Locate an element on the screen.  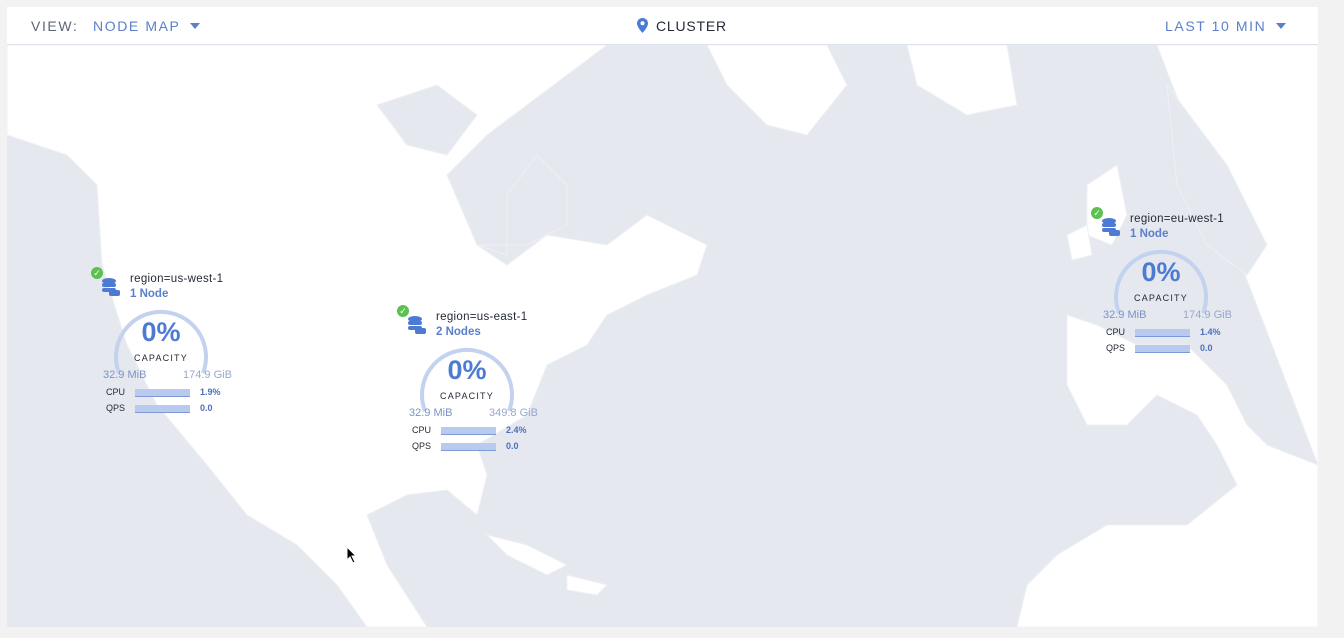
toolbar: VIEW: NODE MAP CLUSTER LAST 10 MIN is located at coordinates (662, 26).